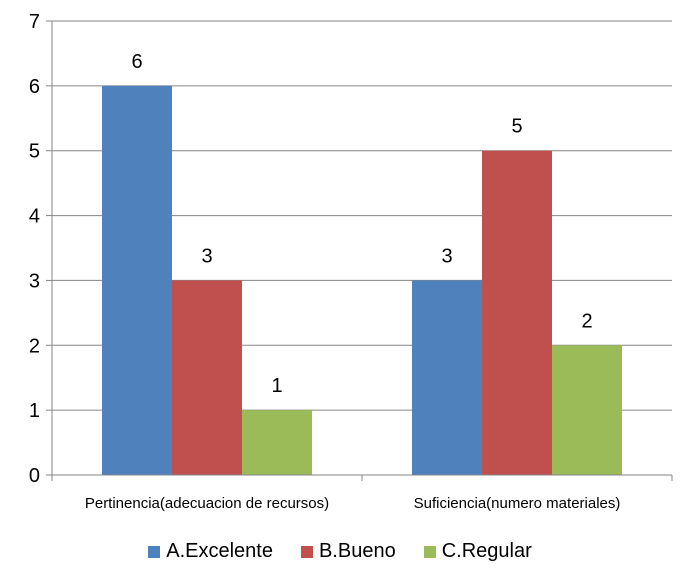  I want to click on legend-item: A.Excelente, so click(210, 551).